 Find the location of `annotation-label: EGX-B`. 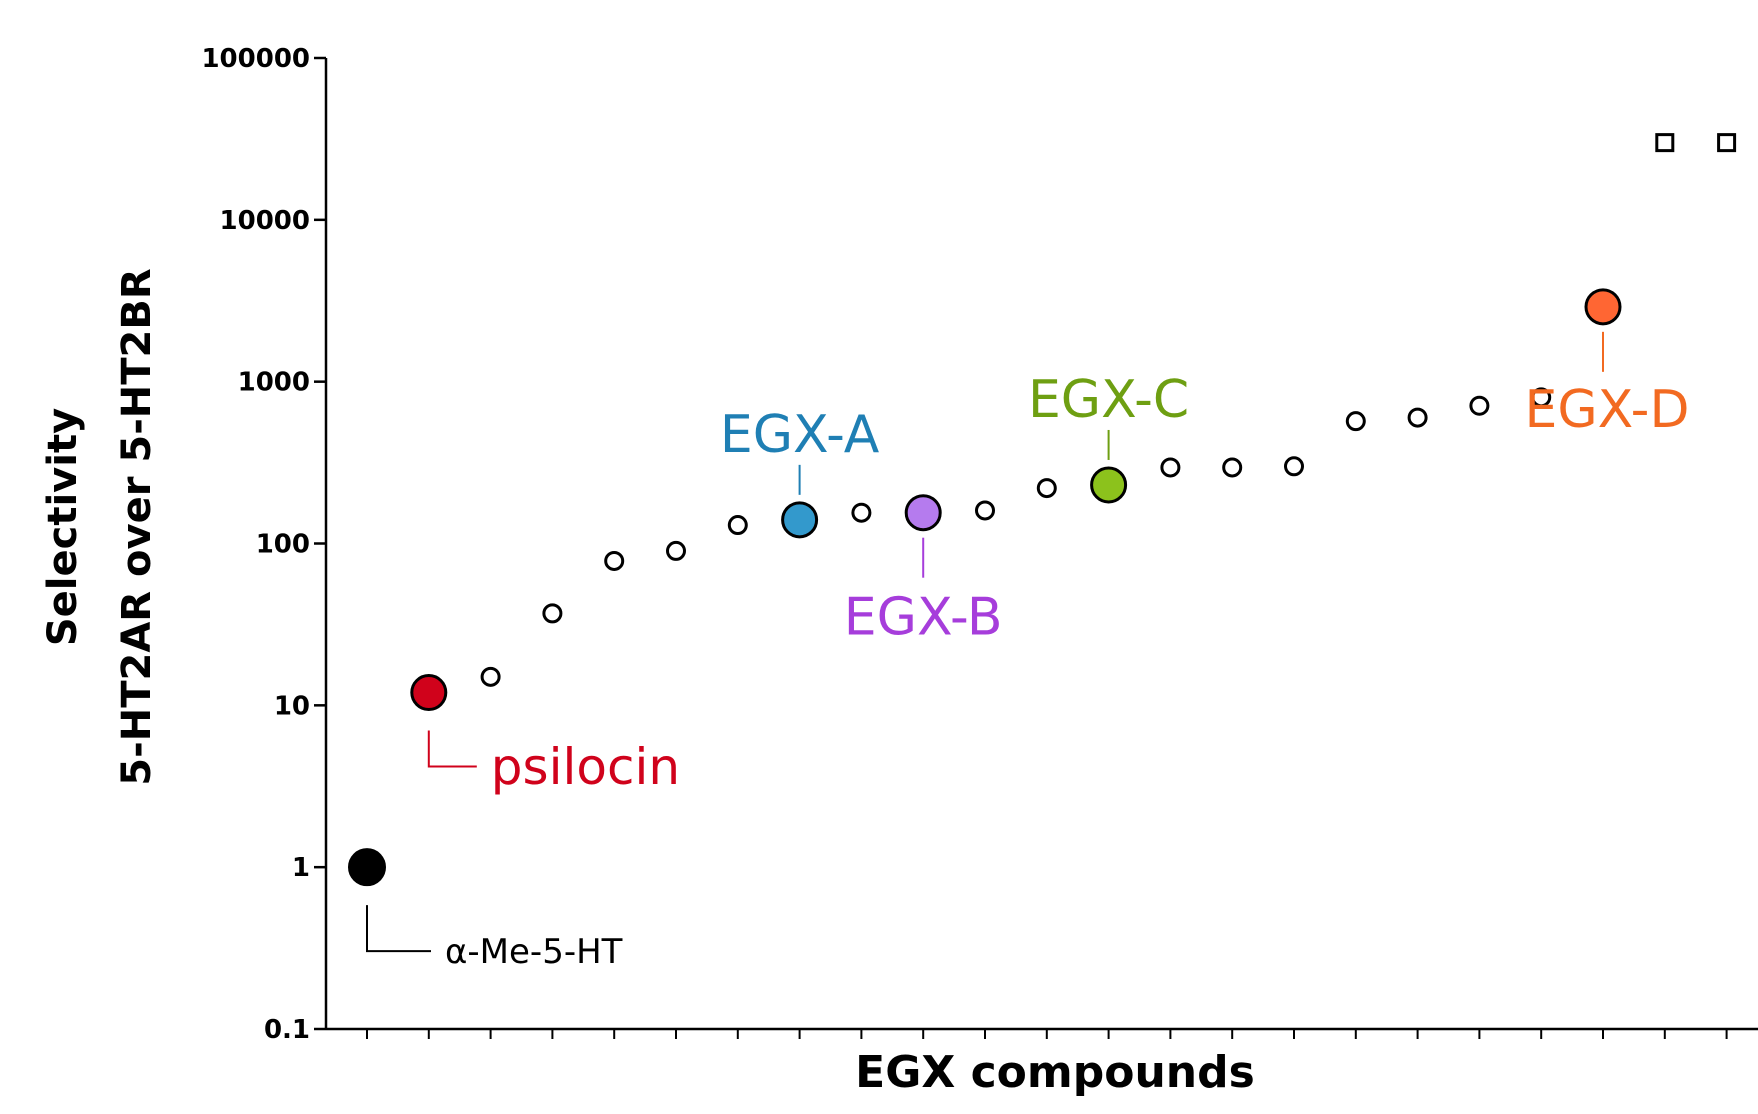

annotation-label: EGX-B is located at coordinates (923, 618).